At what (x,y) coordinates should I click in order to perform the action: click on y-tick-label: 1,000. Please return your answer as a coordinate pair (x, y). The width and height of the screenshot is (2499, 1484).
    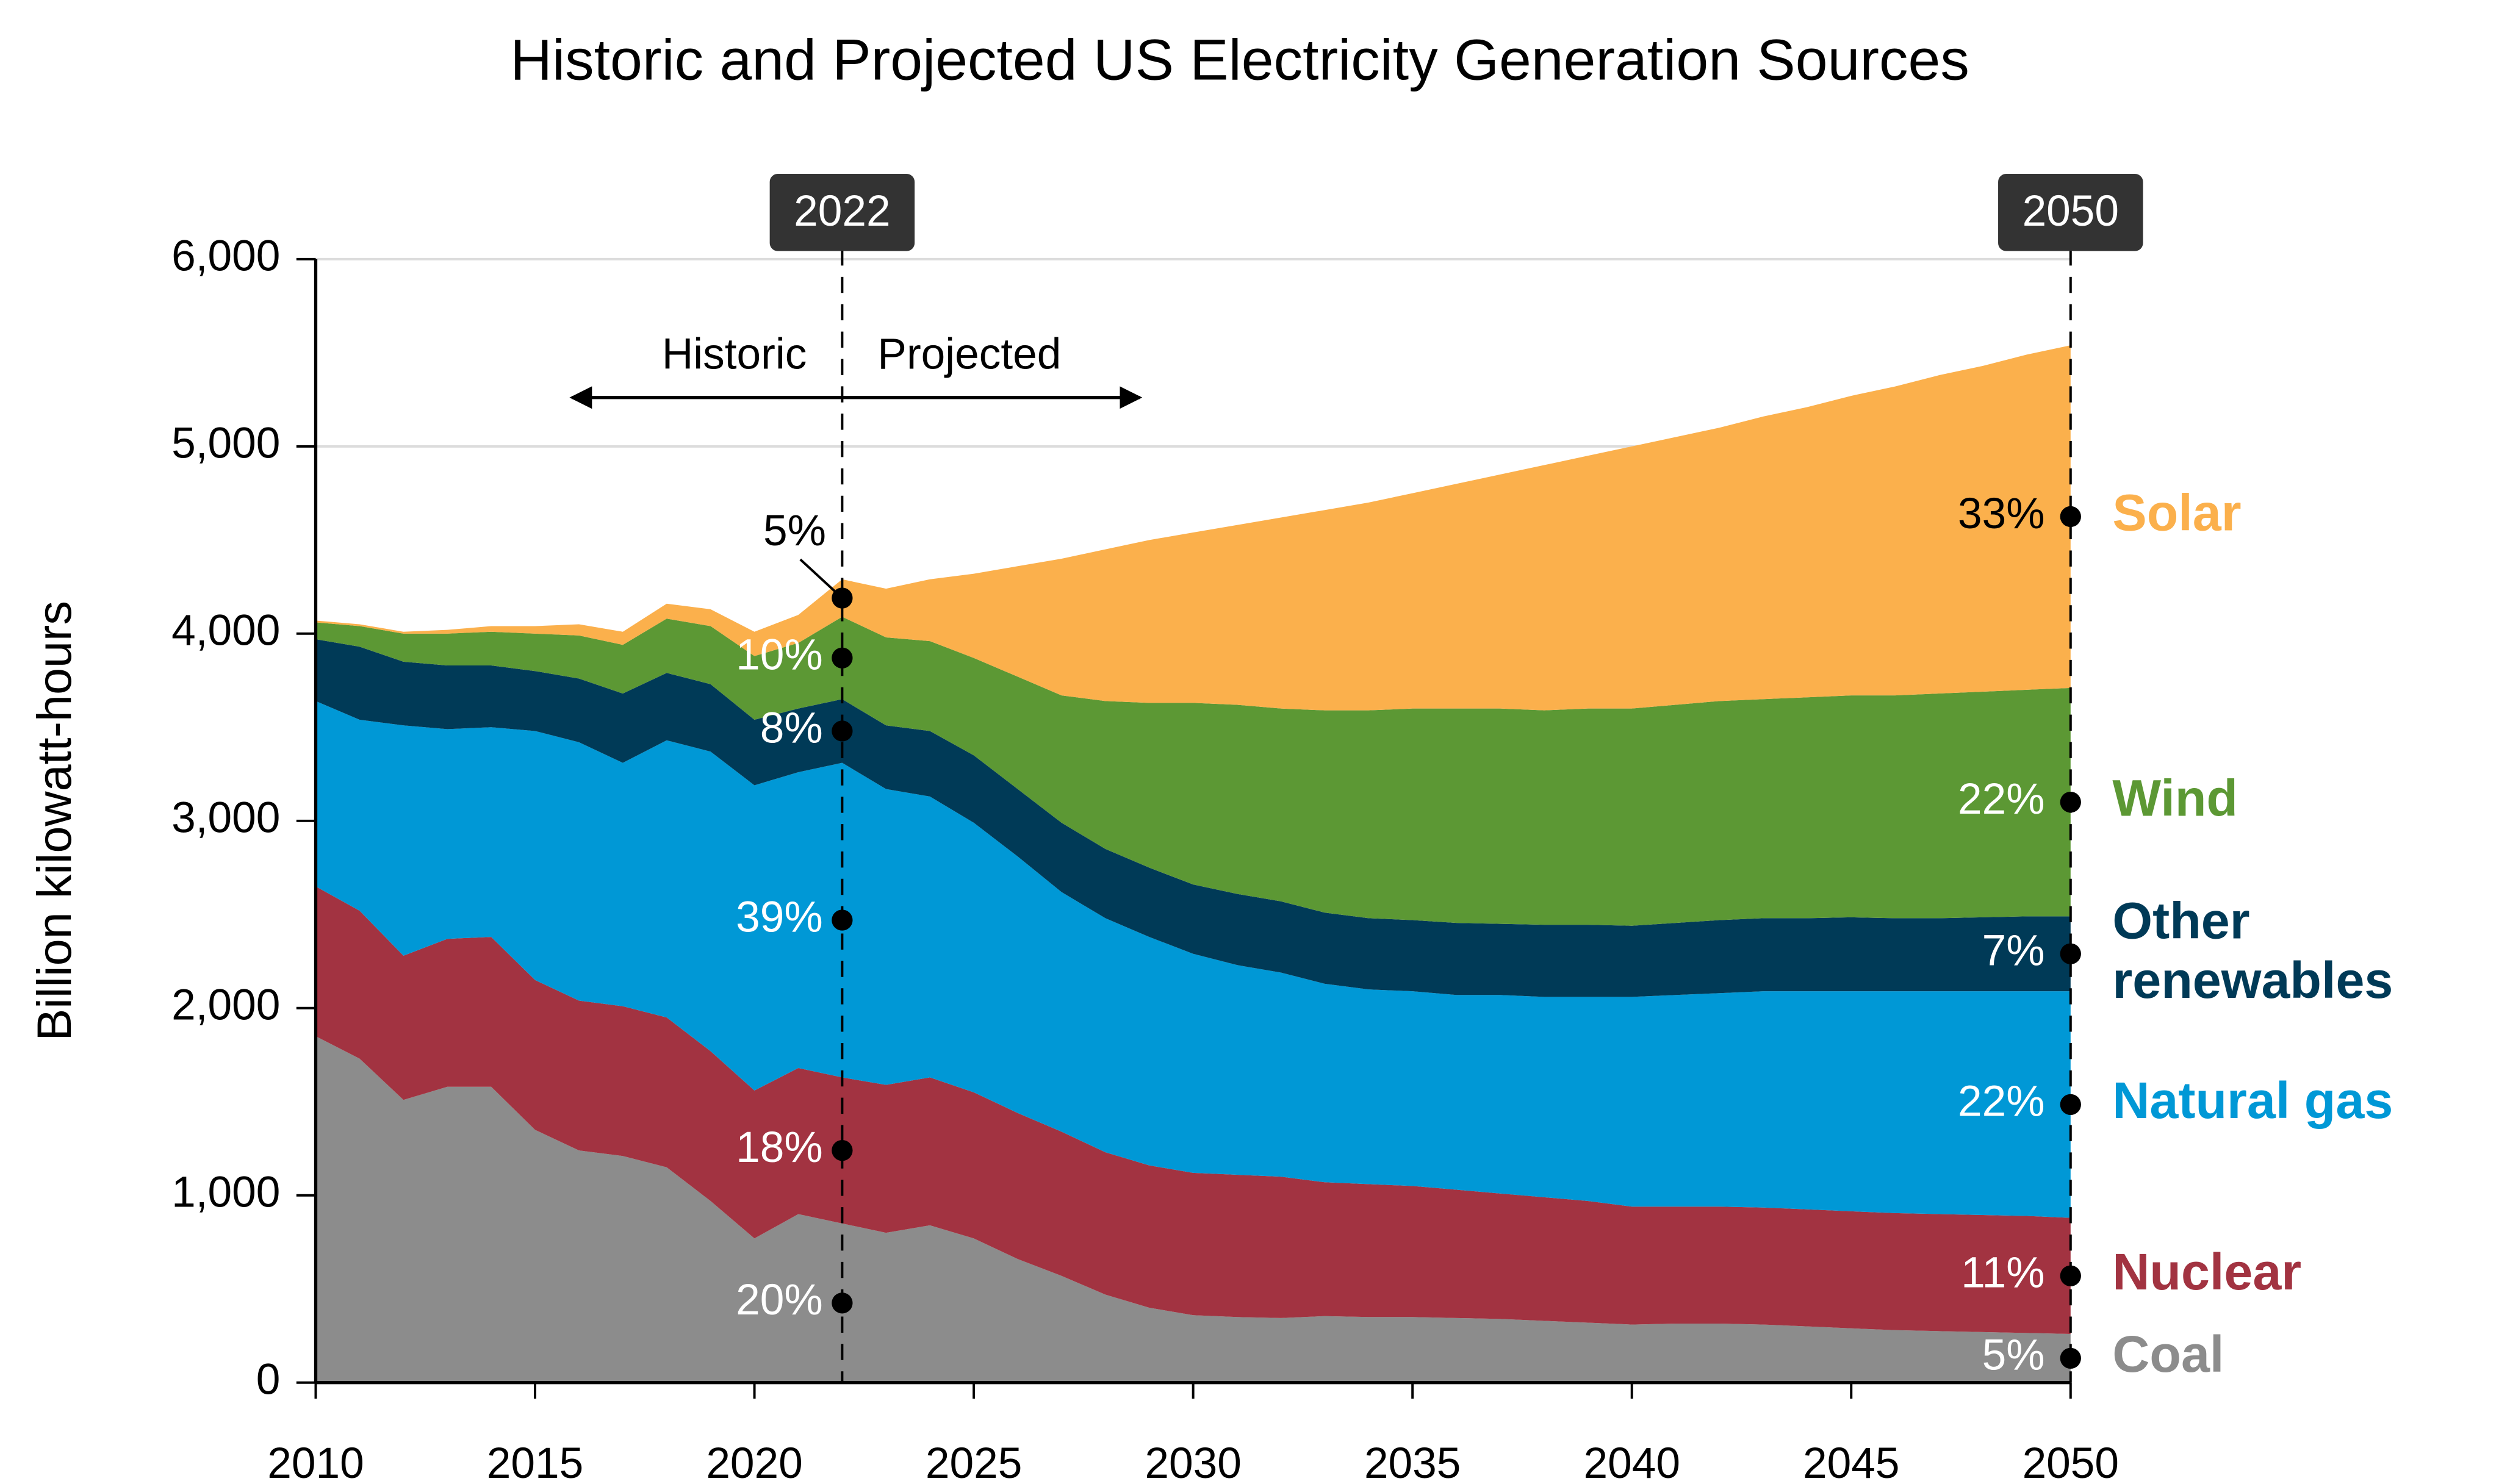
    Looking at the image, I should click on (225, 1193).